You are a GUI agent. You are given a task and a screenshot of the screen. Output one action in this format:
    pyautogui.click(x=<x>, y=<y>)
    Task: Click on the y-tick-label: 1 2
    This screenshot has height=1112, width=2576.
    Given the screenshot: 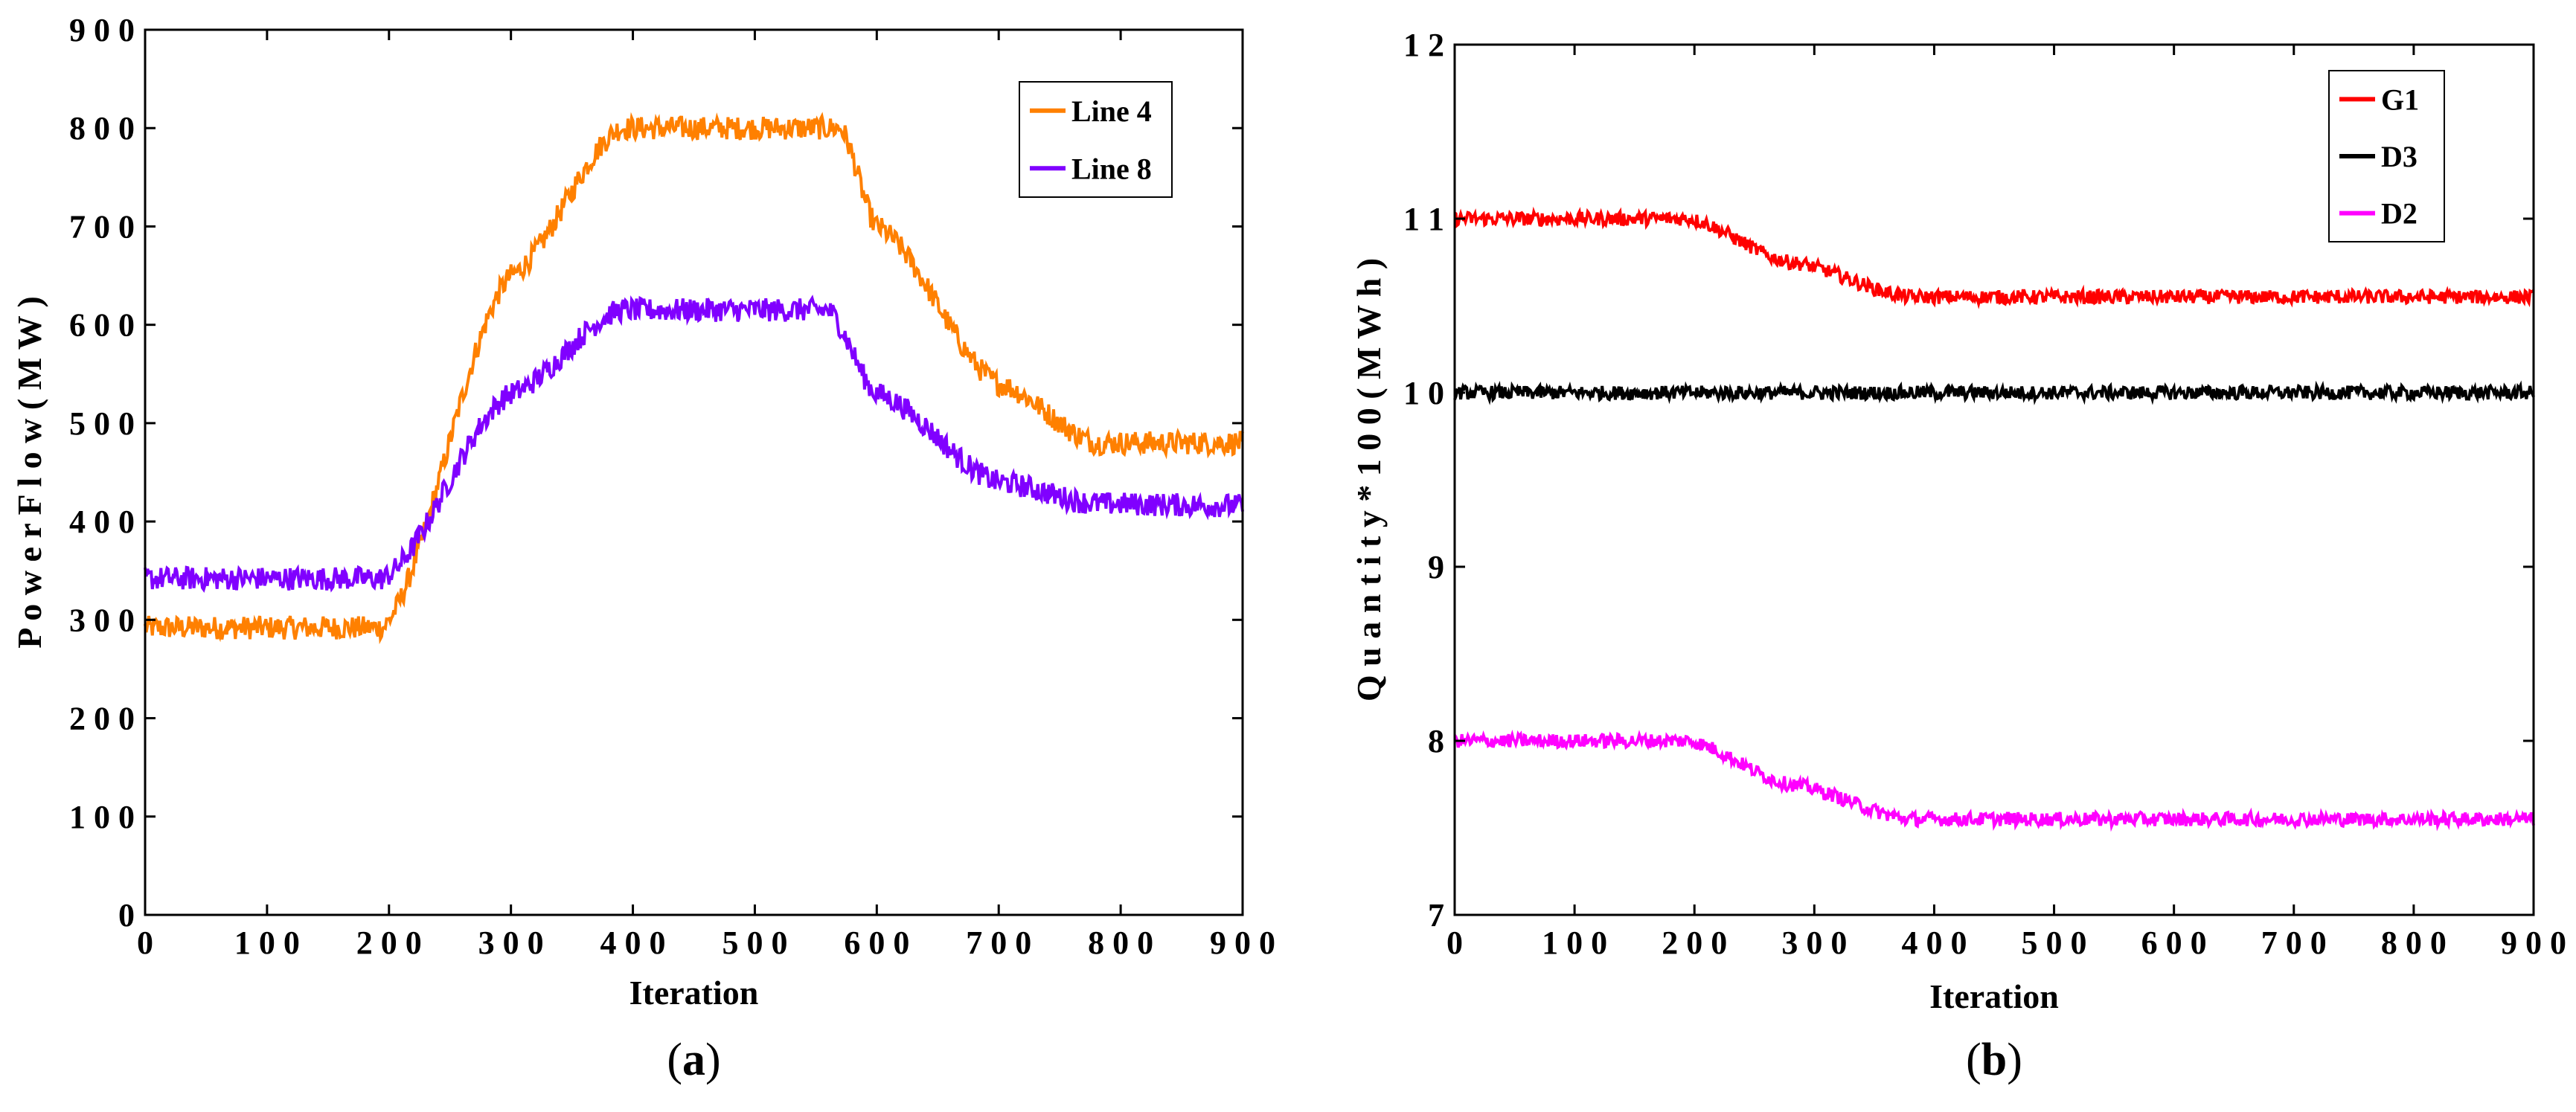 What is the action you would take?
    pyautogui.click(x=1424, y=45)
    